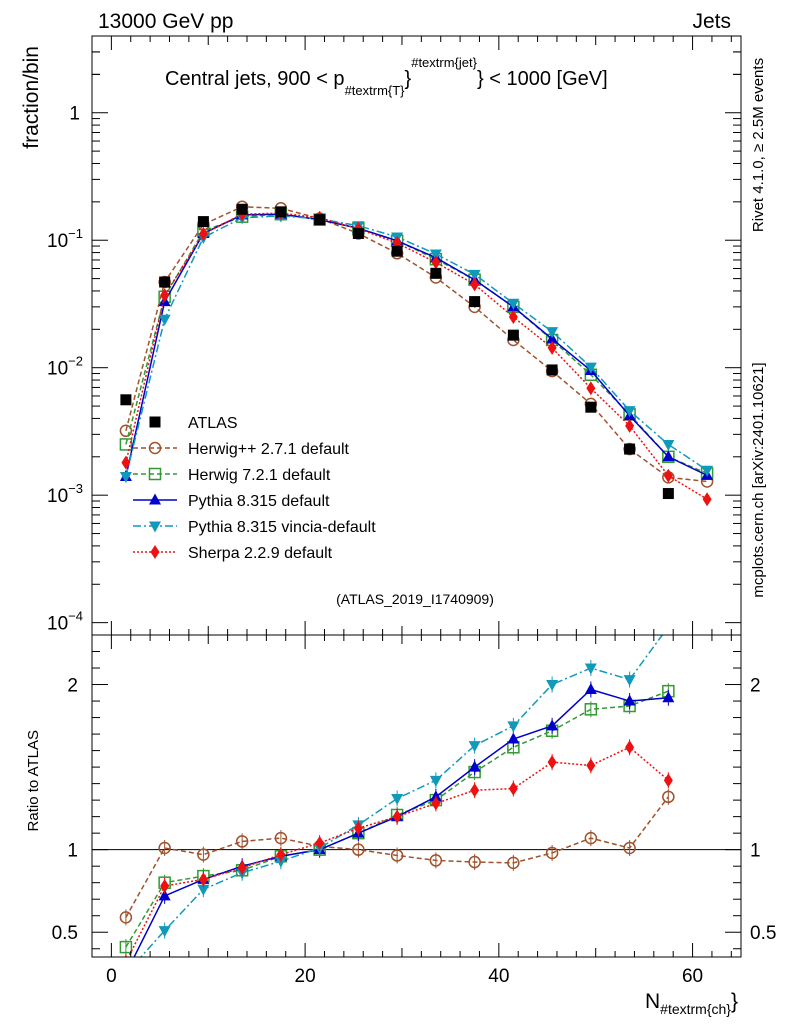 The height and width of the screenshot is (1024, 786). Describe the element at coordinates (758, 479) in the screenshot. I see `mcplots-label: mcplots.cern.ch [arXiv:2401.10621]` at that location.